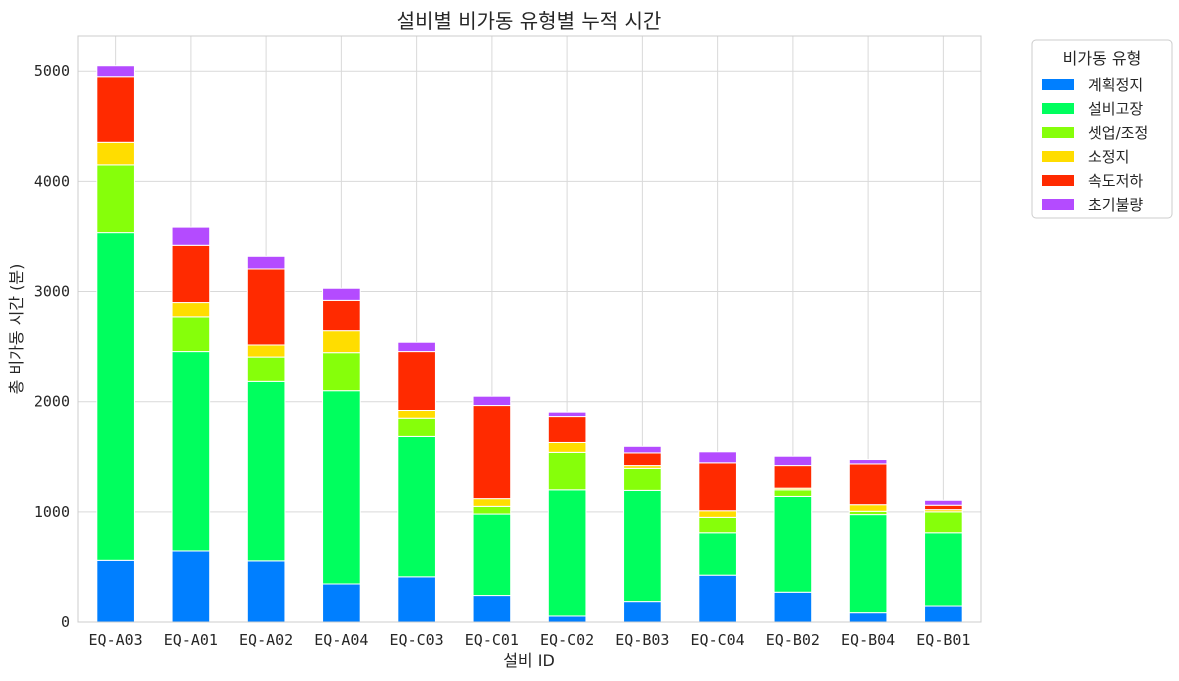 Image resolution: width=1179 pixels, height=681 pixels. Describe the element at coordinates (116, 640) in the screenshot. I see `x-tick-label: EQ-A03` at that location.